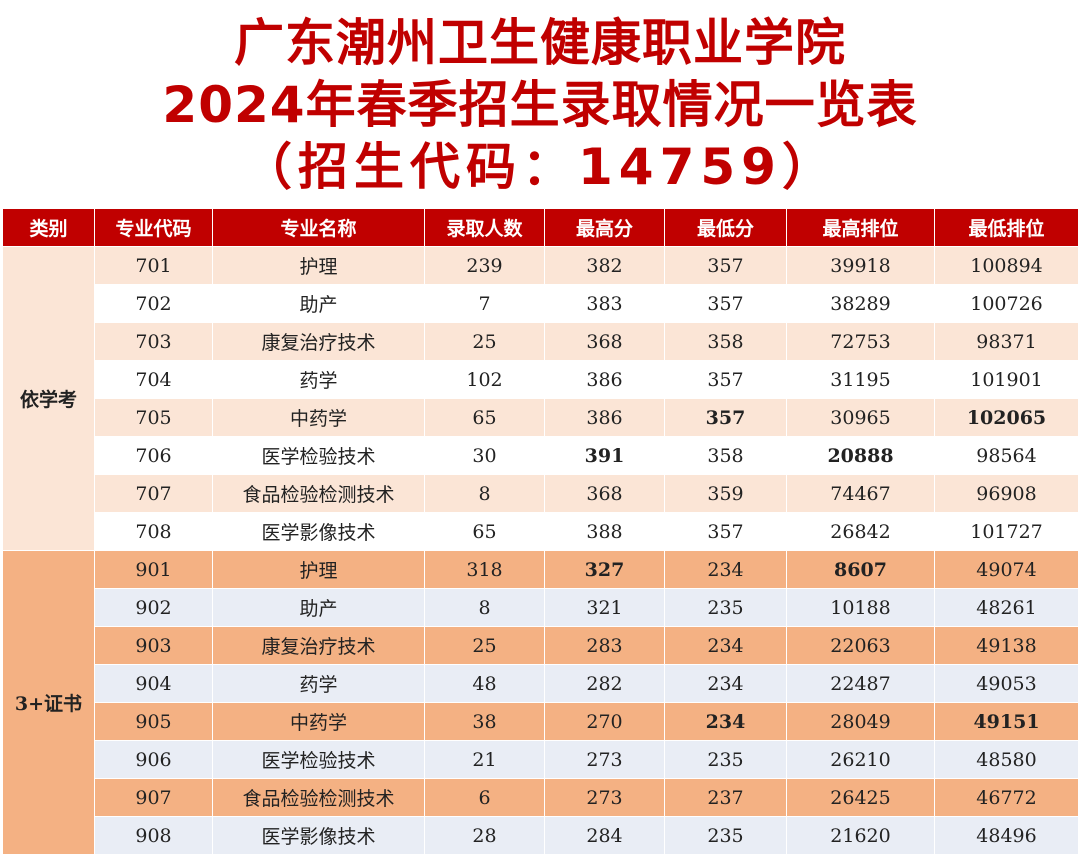 Image resolution: width=1080 pixels, height=855 pixels. Describe the element at coordinates (1006, 759) in the screenshot. I see `lowest-rank-cell: 48580` at that location.